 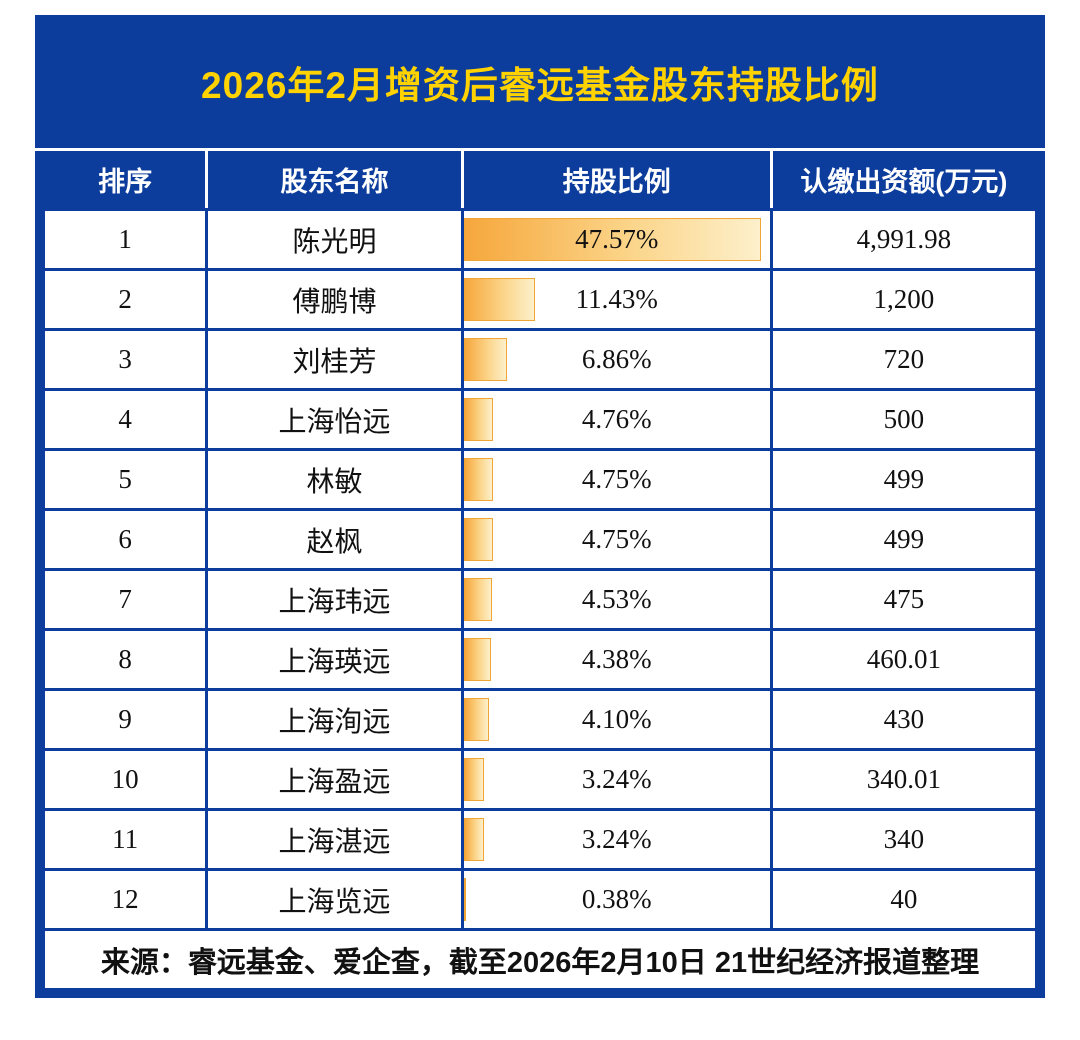 I want to click on shareholder-name-cell: 林敏, so click(x=334, y=479).